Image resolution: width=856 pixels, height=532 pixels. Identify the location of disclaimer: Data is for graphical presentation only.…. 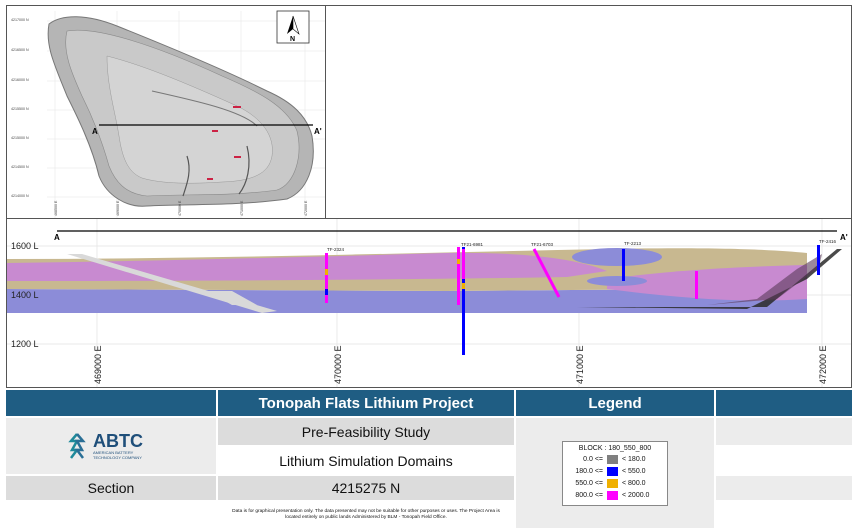
(366, 514).